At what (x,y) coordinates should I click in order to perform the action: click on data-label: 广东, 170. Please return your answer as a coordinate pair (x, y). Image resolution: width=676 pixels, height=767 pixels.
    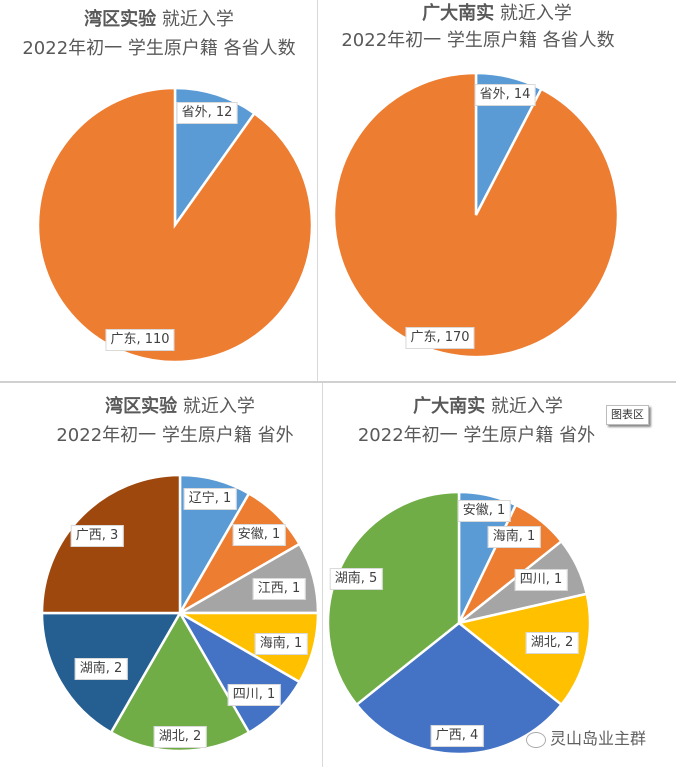
    Looking at the image, I should click on (440, 338).